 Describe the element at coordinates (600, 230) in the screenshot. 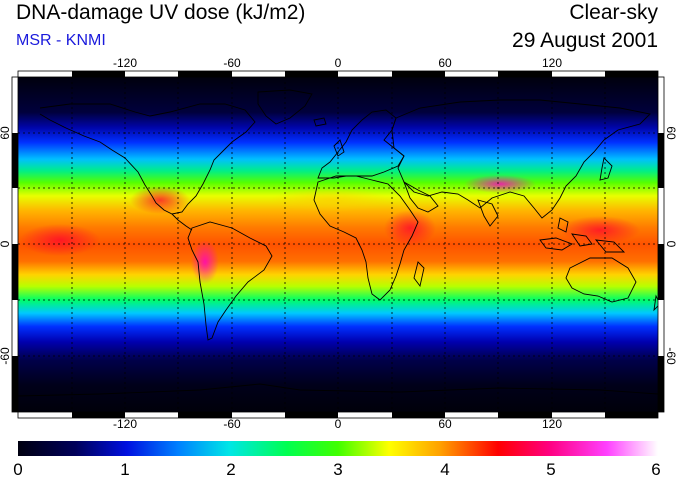

I see `uv-pacific-high` at that location.